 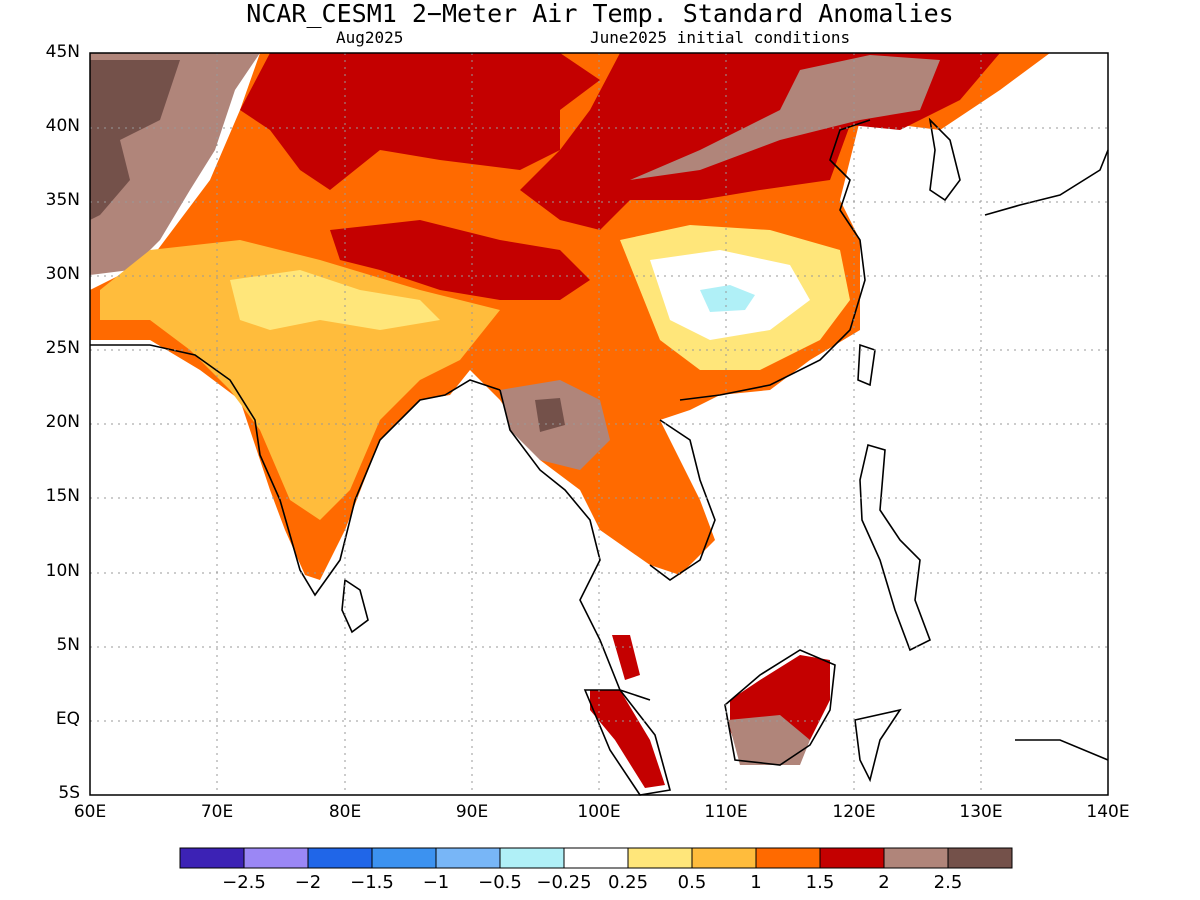 What do you see at coordinates (68, 645) in the screenshot?
I see `lat-label-5n: 5N` at bounding box center [68, 645].